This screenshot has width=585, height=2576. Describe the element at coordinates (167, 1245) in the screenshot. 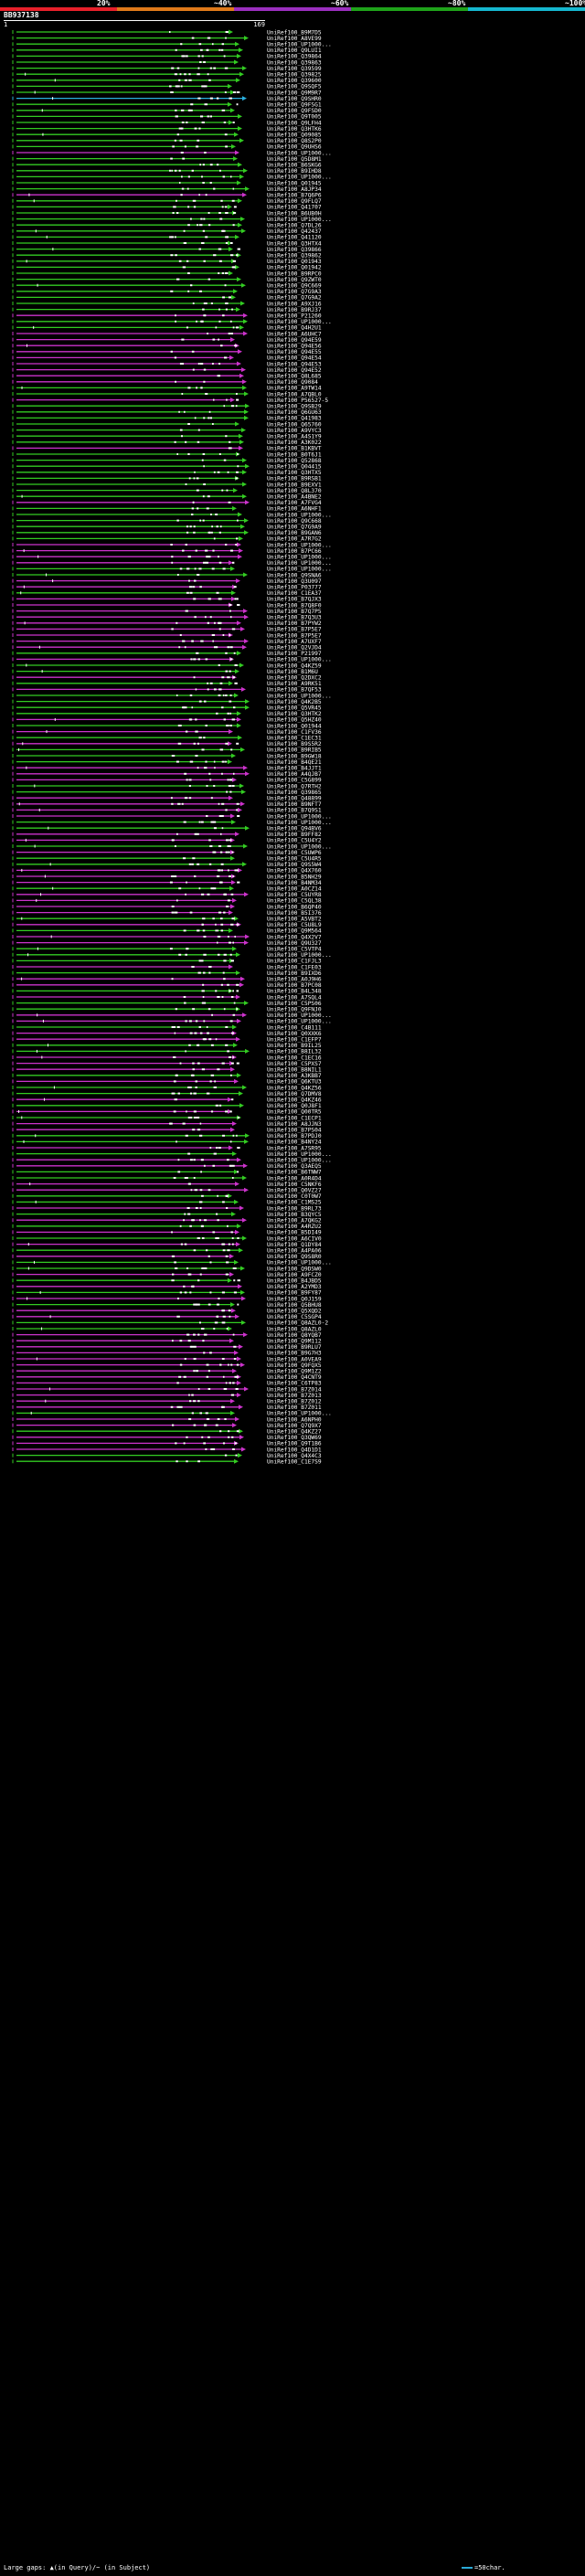

I see `hit-row: UniRef100_Q1DY84` at that location.